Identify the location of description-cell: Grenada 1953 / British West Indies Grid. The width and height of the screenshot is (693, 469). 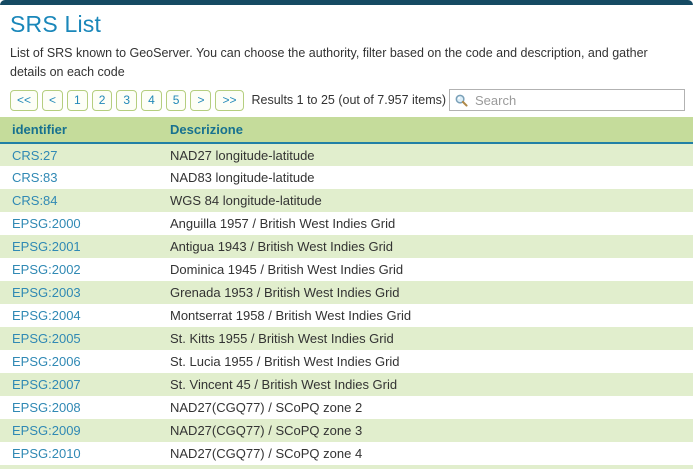
(425, 292).